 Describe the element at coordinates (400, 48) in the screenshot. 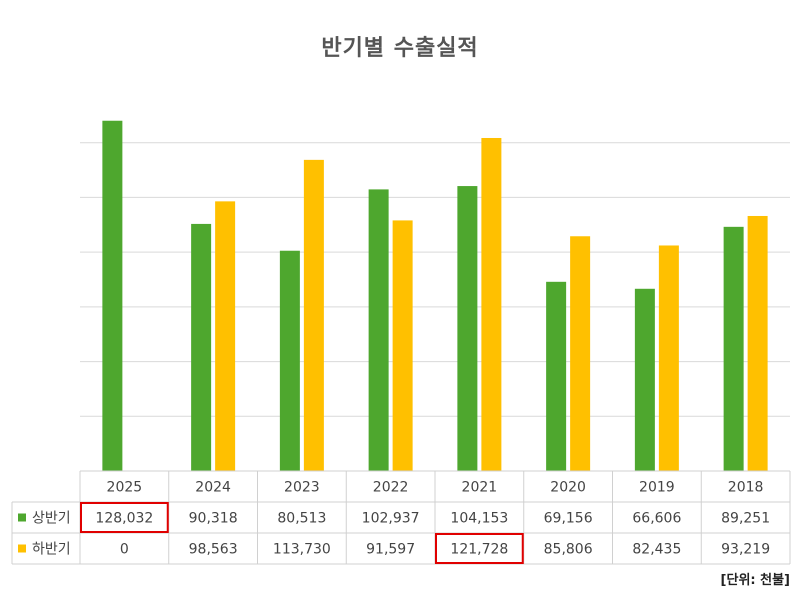

I see `chart-title: 반기별 수출실적` at that location.